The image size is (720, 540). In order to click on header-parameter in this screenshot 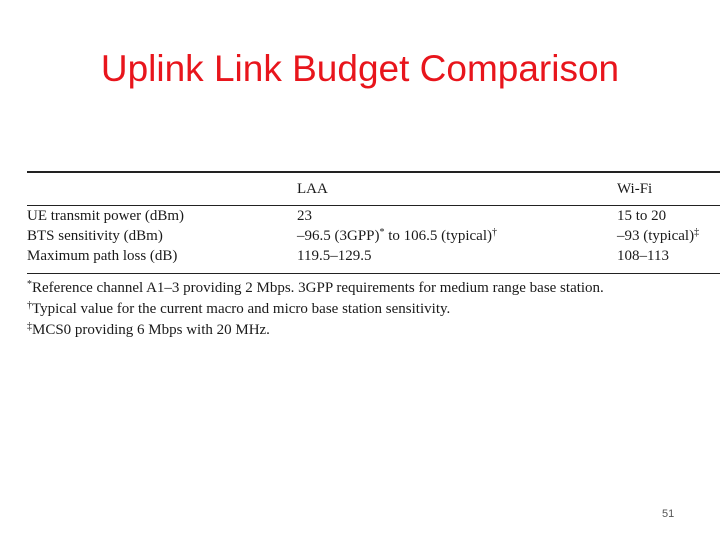, I will do `click(162, 186)`.